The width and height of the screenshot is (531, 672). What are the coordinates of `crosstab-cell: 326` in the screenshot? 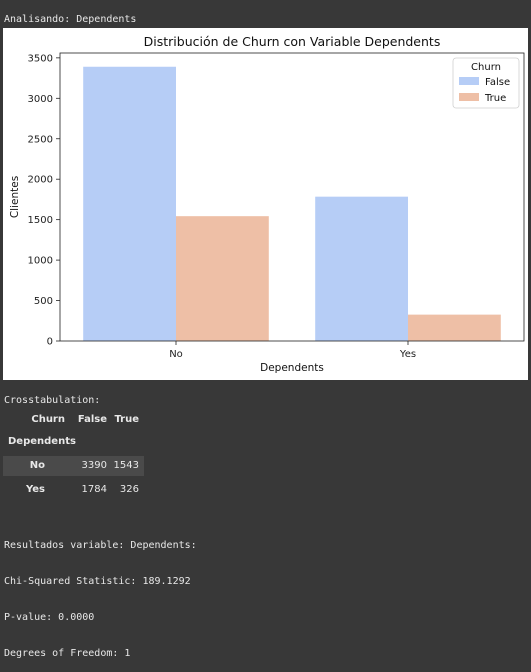 It's located at (129, 489).